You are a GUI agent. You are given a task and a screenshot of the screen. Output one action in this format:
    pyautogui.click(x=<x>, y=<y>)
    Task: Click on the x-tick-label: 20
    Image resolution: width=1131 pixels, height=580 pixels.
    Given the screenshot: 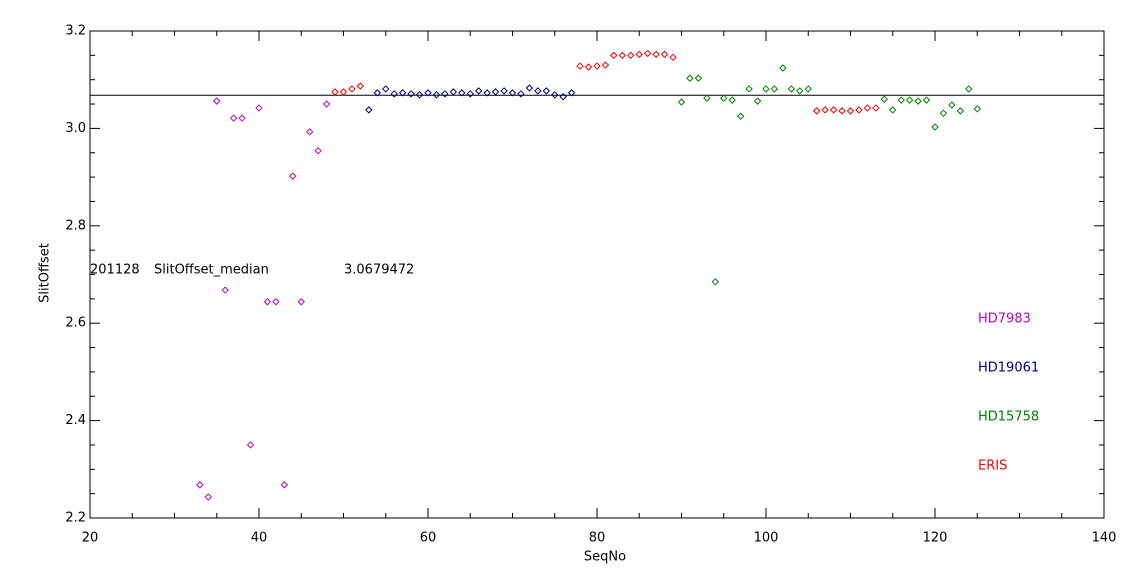 What is the action you would take?
    pyautogui.click(x=90, y=538)
    